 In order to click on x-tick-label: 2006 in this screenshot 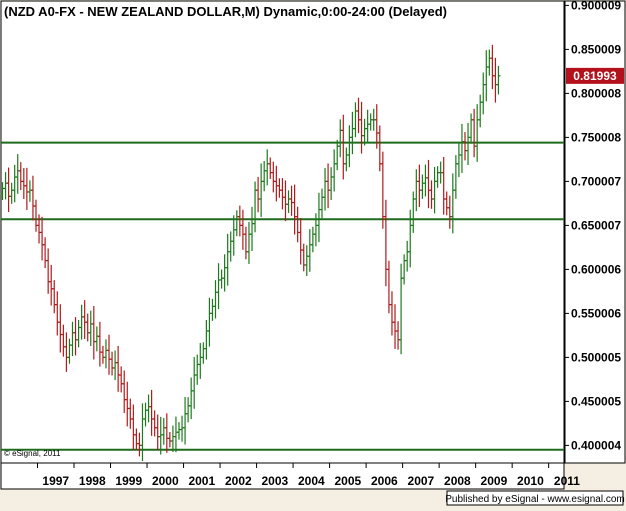, I will do `click(384, 481)`.